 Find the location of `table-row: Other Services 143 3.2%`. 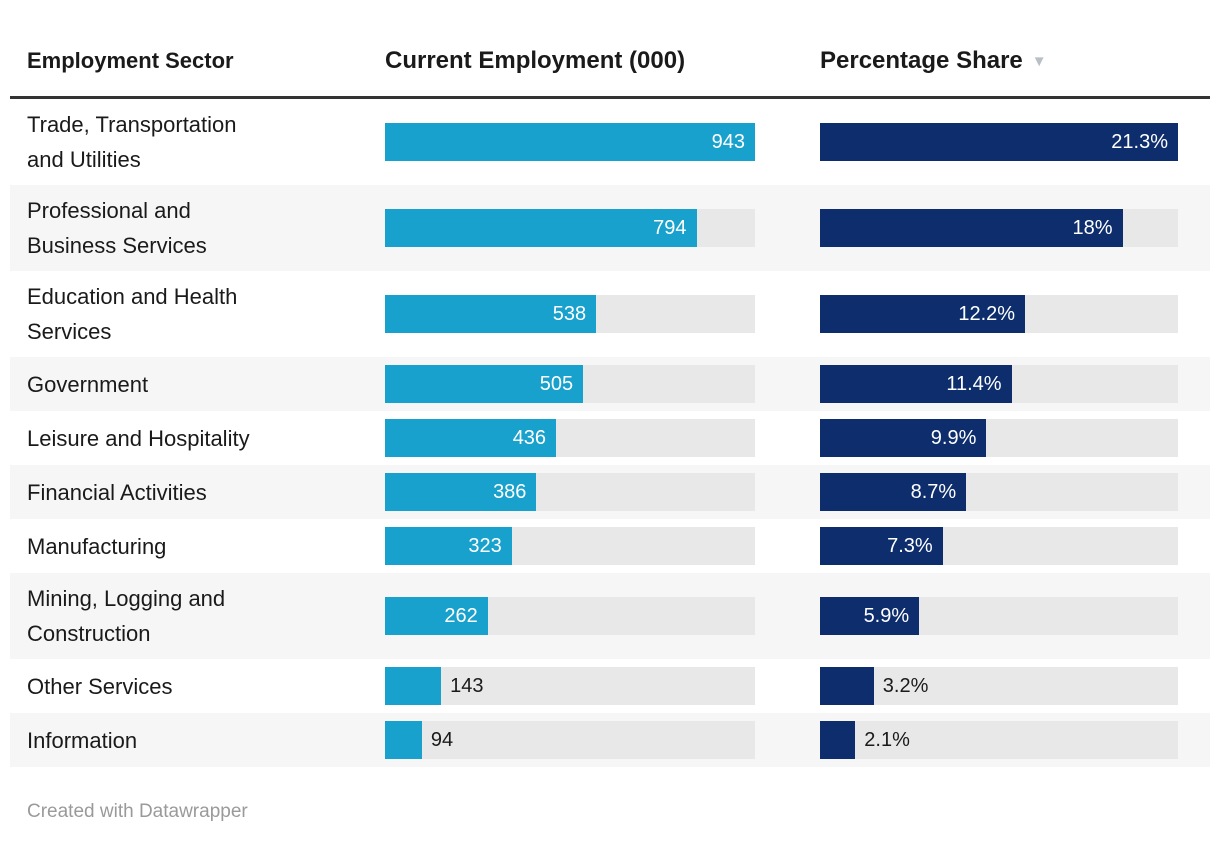

table-row: Other Services 143 3.2% is located at coordinates (610, 686).